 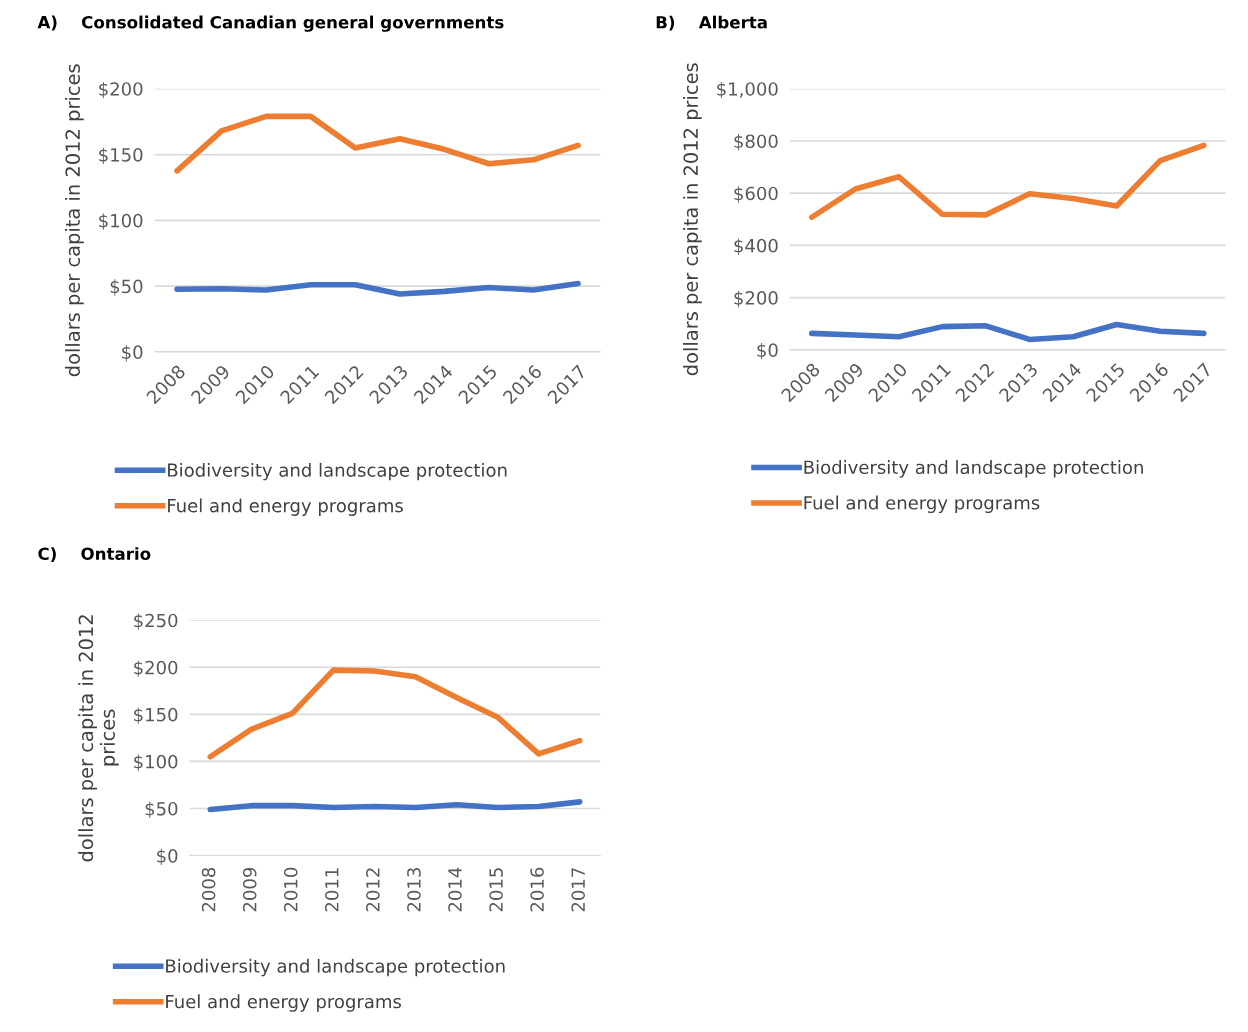 What do you see at coordinates (156, 621) in the screenshot?
I see `y-tick-label: $250` at bounding box center [156, 621].